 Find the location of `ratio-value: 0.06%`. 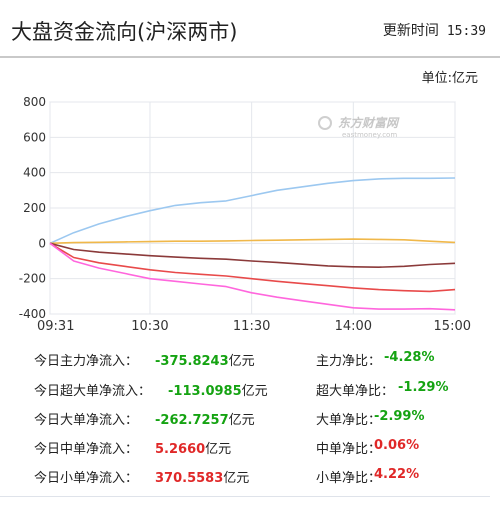

ratio-value: 0.06% is located at coordinates (397, 445).